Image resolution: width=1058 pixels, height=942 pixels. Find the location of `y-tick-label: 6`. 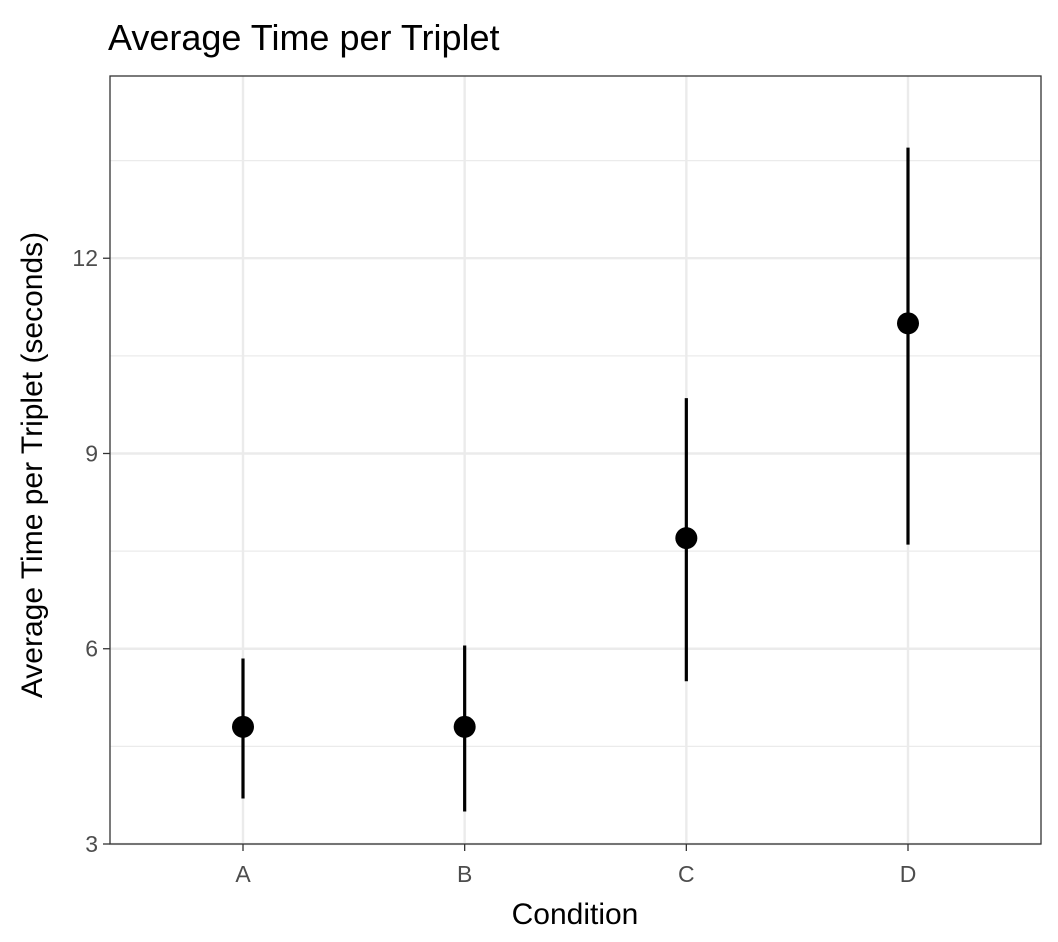

y-tick-label: 6 is located at coordinates (91, 649).